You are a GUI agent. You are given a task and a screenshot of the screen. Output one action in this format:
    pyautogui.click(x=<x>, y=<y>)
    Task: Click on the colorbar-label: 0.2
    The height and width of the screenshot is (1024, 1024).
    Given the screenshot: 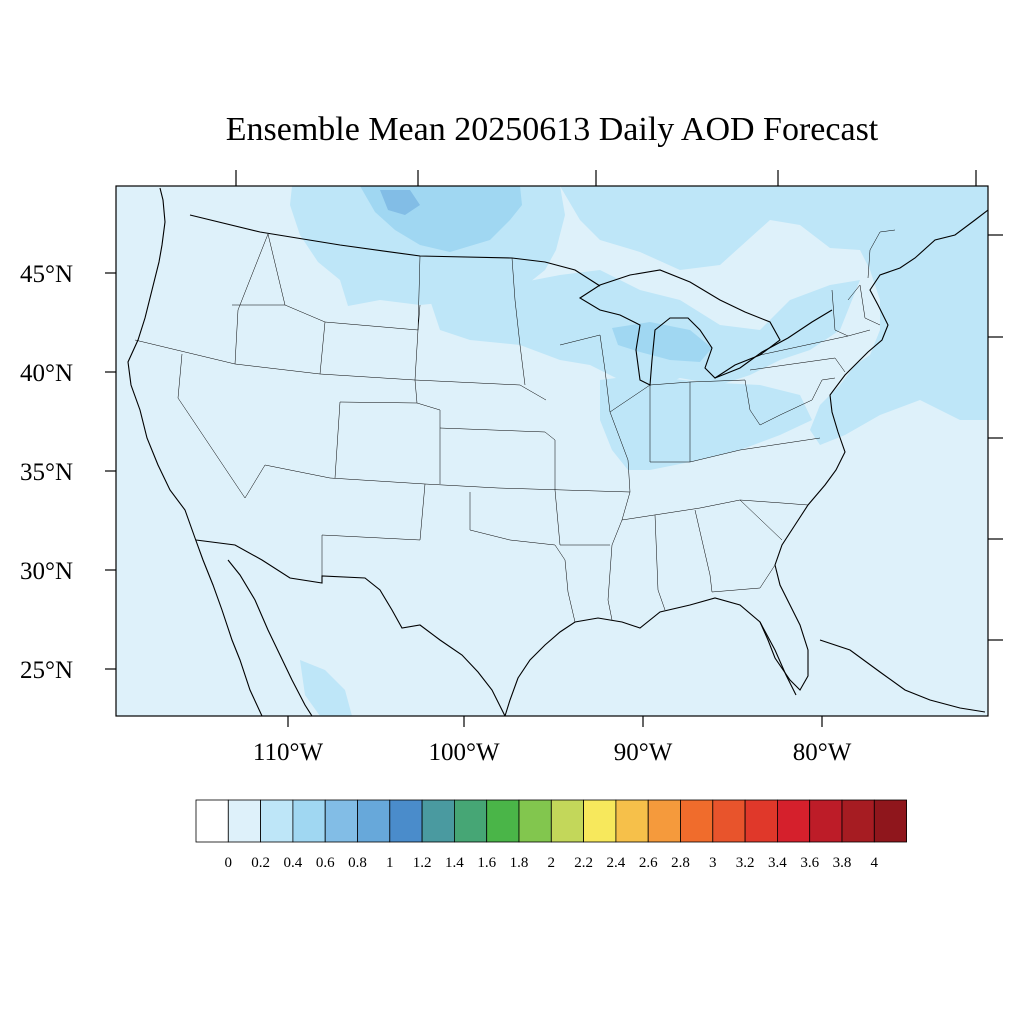 What is the action you would take?
    pyautogui.click(x=260, y=863)
    